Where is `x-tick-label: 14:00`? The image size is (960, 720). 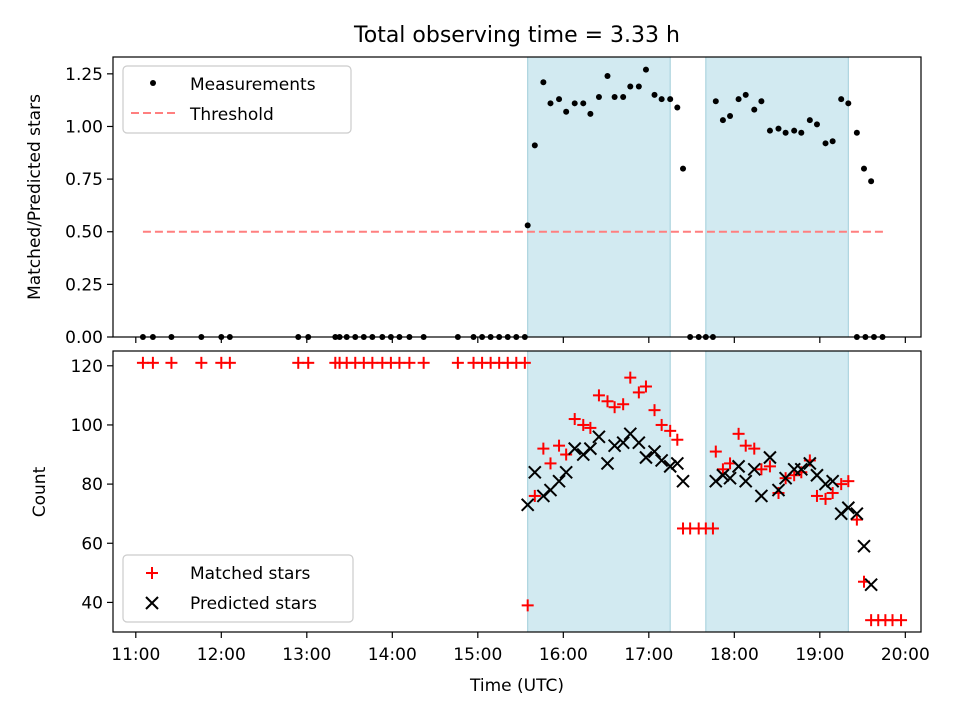 x-tick-label: 14:00 is located at coordinates (392, 655).